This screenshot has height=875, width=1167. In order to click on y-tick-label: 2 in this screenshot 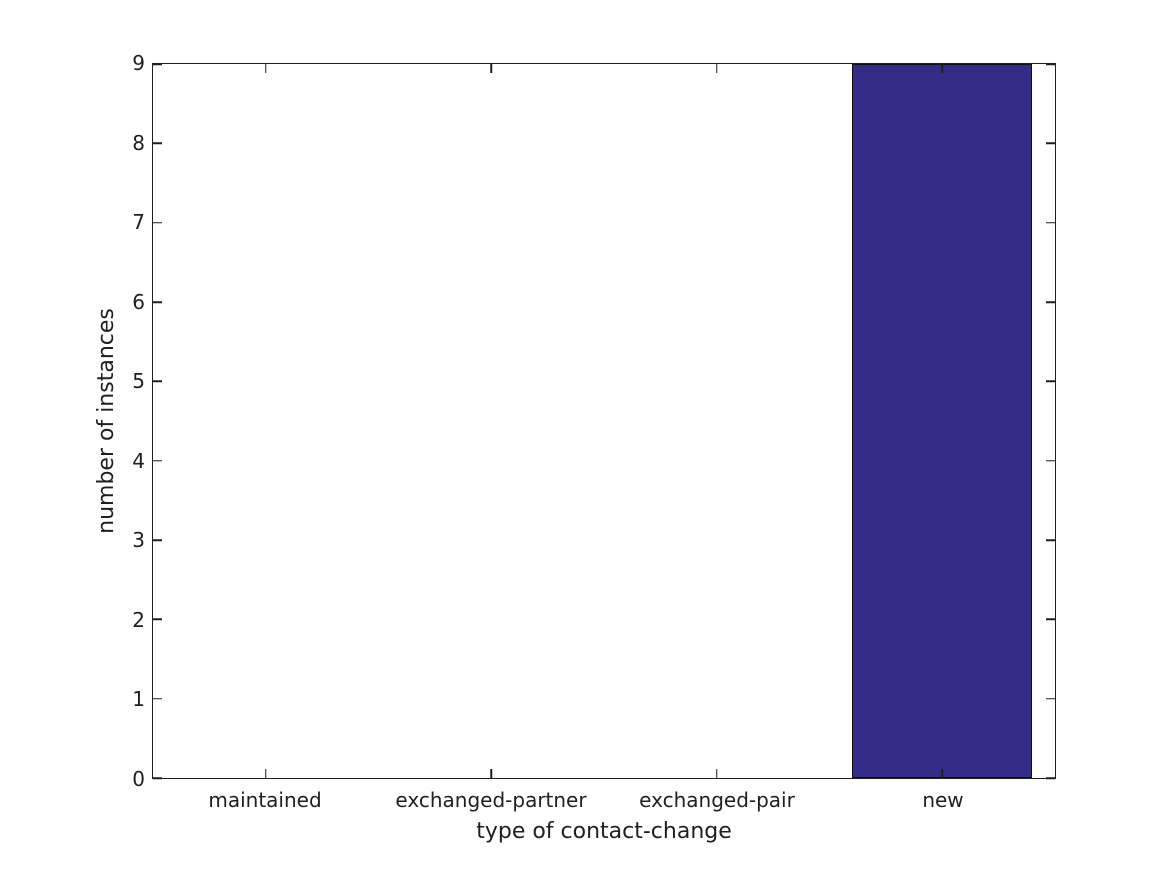, I will do `click(138, 619)`.